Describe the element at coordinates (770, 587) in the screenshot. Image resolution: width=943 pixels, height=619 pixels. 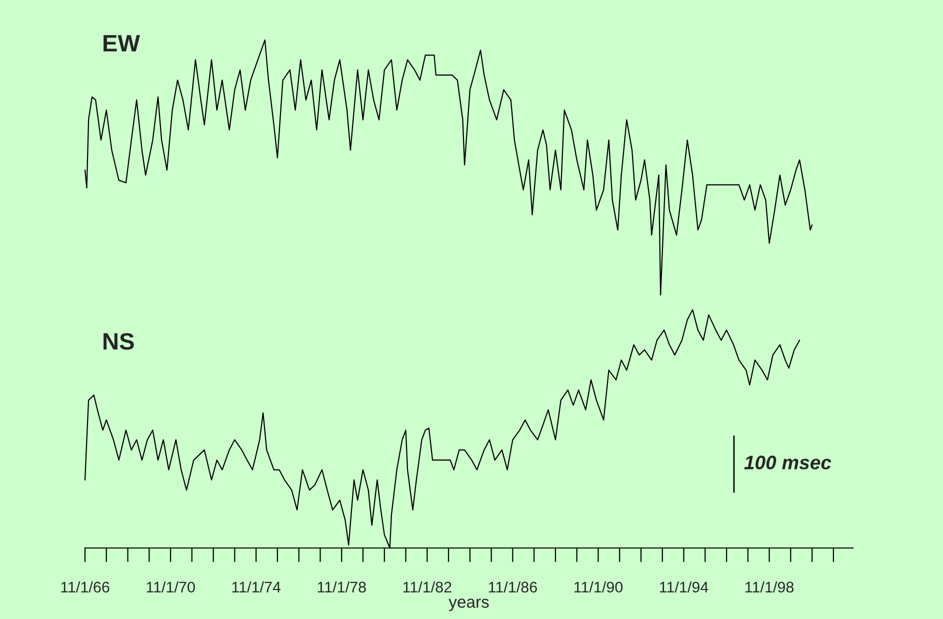
I see `x-tick-label: 11/1/98` at that location.